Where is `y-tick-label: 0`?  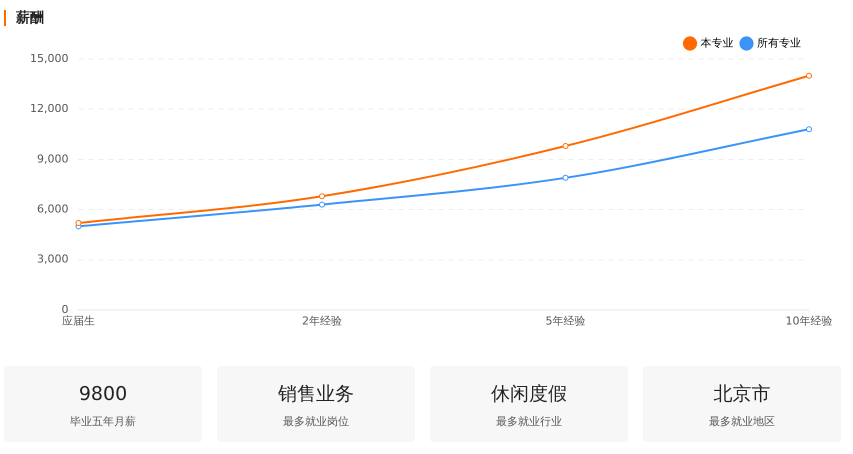 y-tick-label: 0 is located at coordinates (64, 309).